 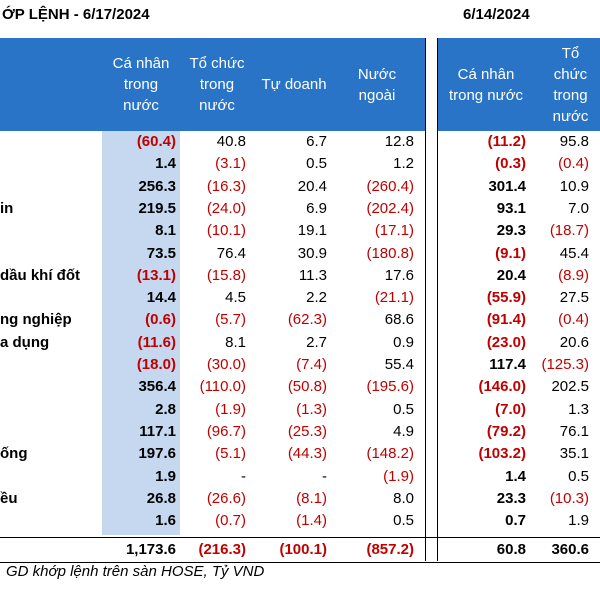 What do you see at coordinates (515, 521) in the screenshot?
I see `table-cell: 0.7` at bounding box center [515, 521].